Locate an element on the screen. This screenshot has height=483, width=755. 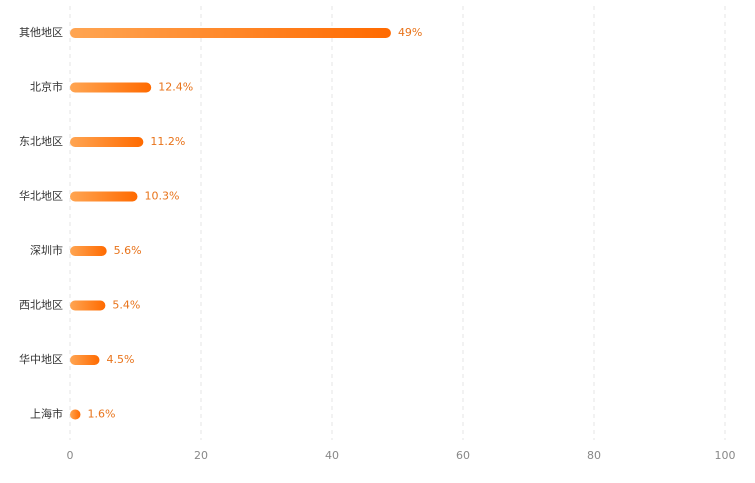
value-label: 11.2% is located at coordinates (167, 141).